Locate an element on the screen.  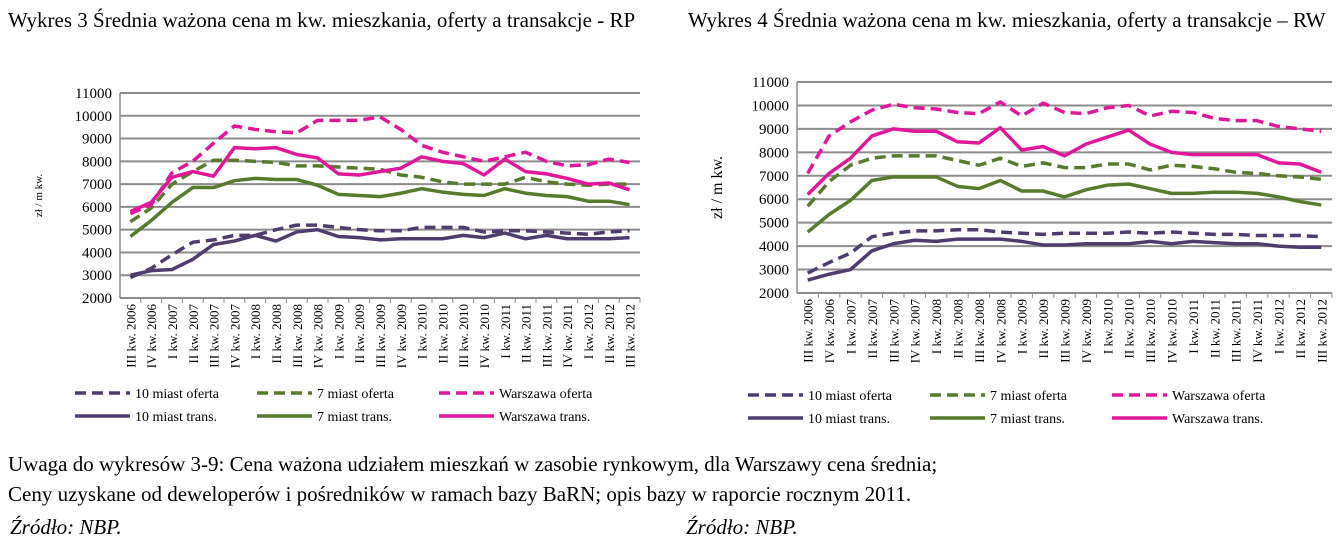
legend-label: 10 miast trans. is located at coordinates (849, 419).